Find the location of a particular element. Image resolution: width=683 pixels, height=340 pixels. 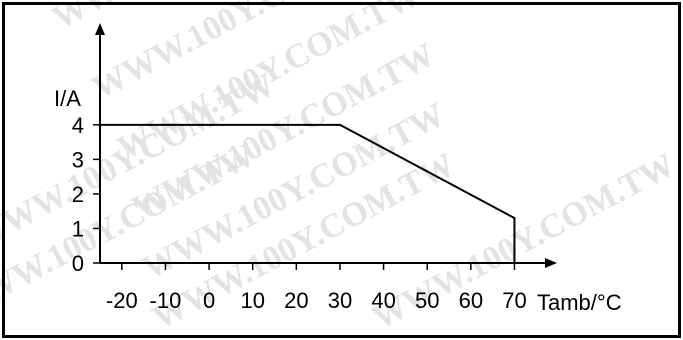

x-tick-label: 10 is located at coordinates (252, 300).